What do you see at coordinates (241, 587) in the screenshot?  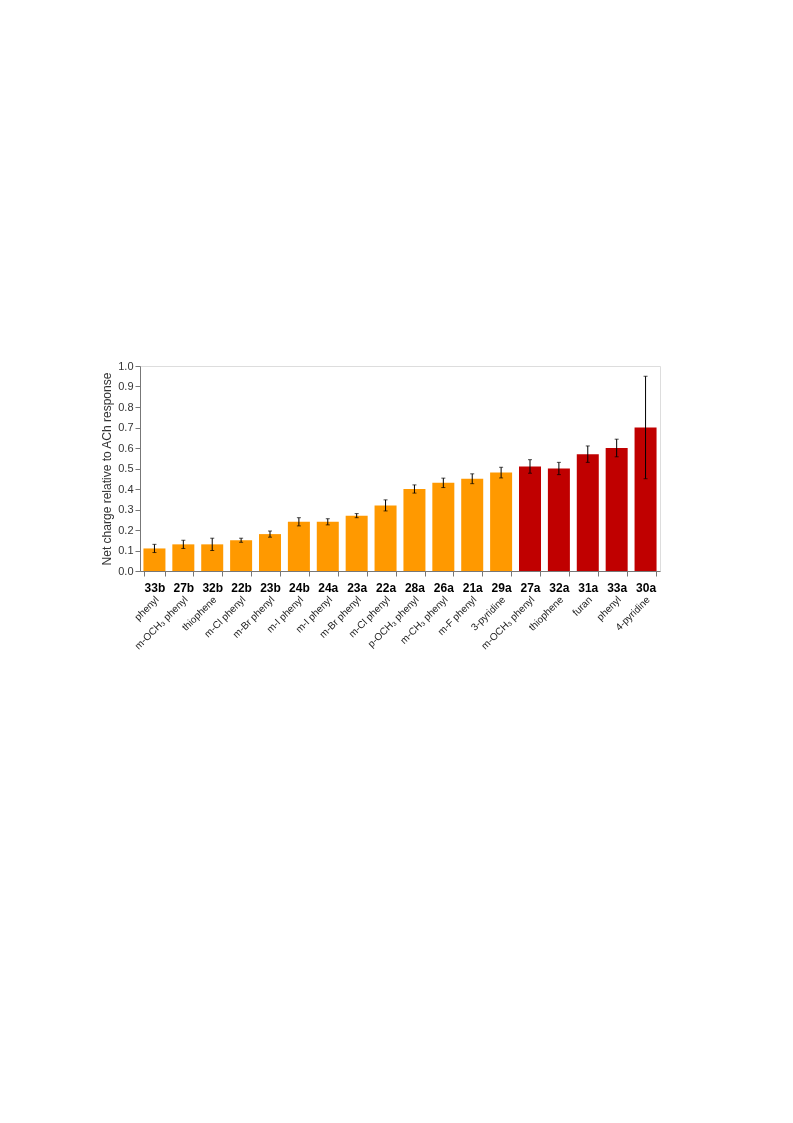 I see `x-tick-label: 22b` at bounding box center [241, 587].